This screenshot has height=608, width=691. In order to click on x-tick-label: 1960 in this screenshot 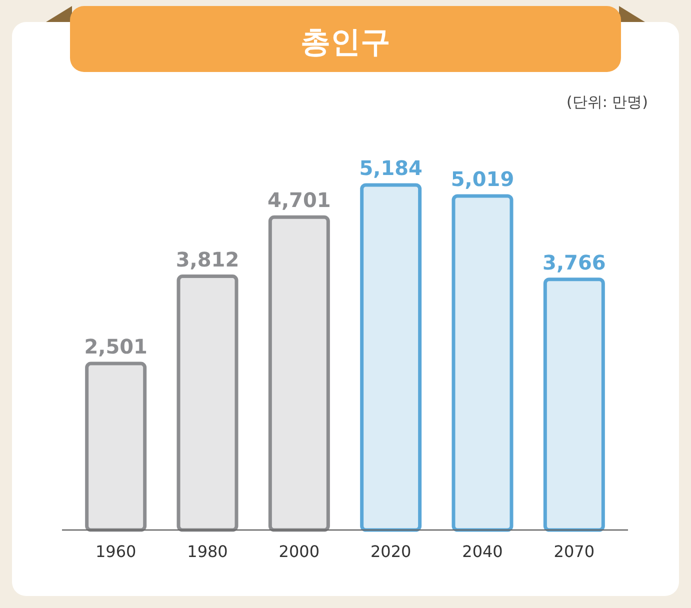, I will do `click(115, 551)`.